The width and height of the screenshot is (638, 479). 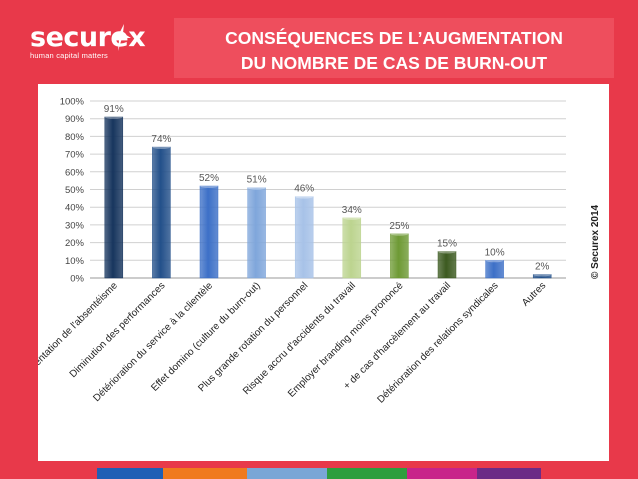 What do you see at coordinates (595, 241) in the screenshot?
I see `copyright-text: © Securex 2014` at bounding box center [595, 241].